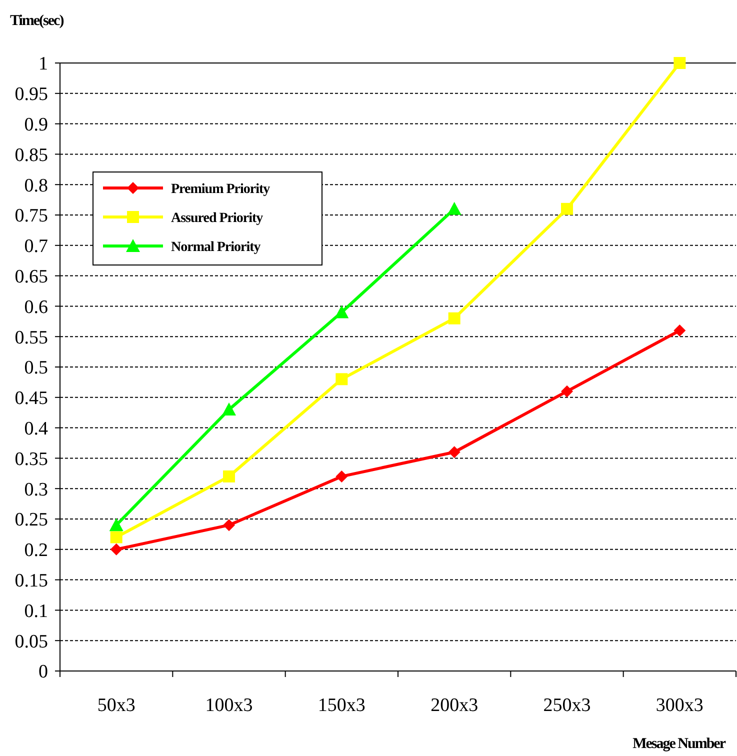 This screenshot has width=737, height=756. I want to click on y-tick-label: 0.8, so click(36, 185).